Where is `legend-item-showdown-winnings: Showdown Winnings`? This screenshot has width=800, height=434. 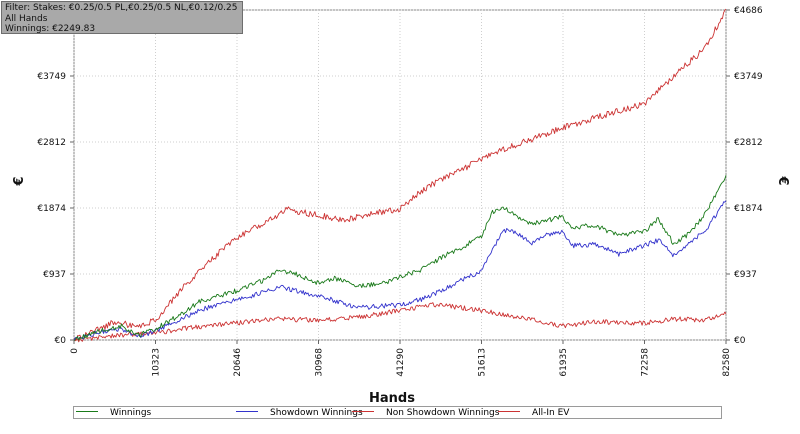
legend-item-showdown-winnings: Showdown Winnings is located at coordinates (299, 413).